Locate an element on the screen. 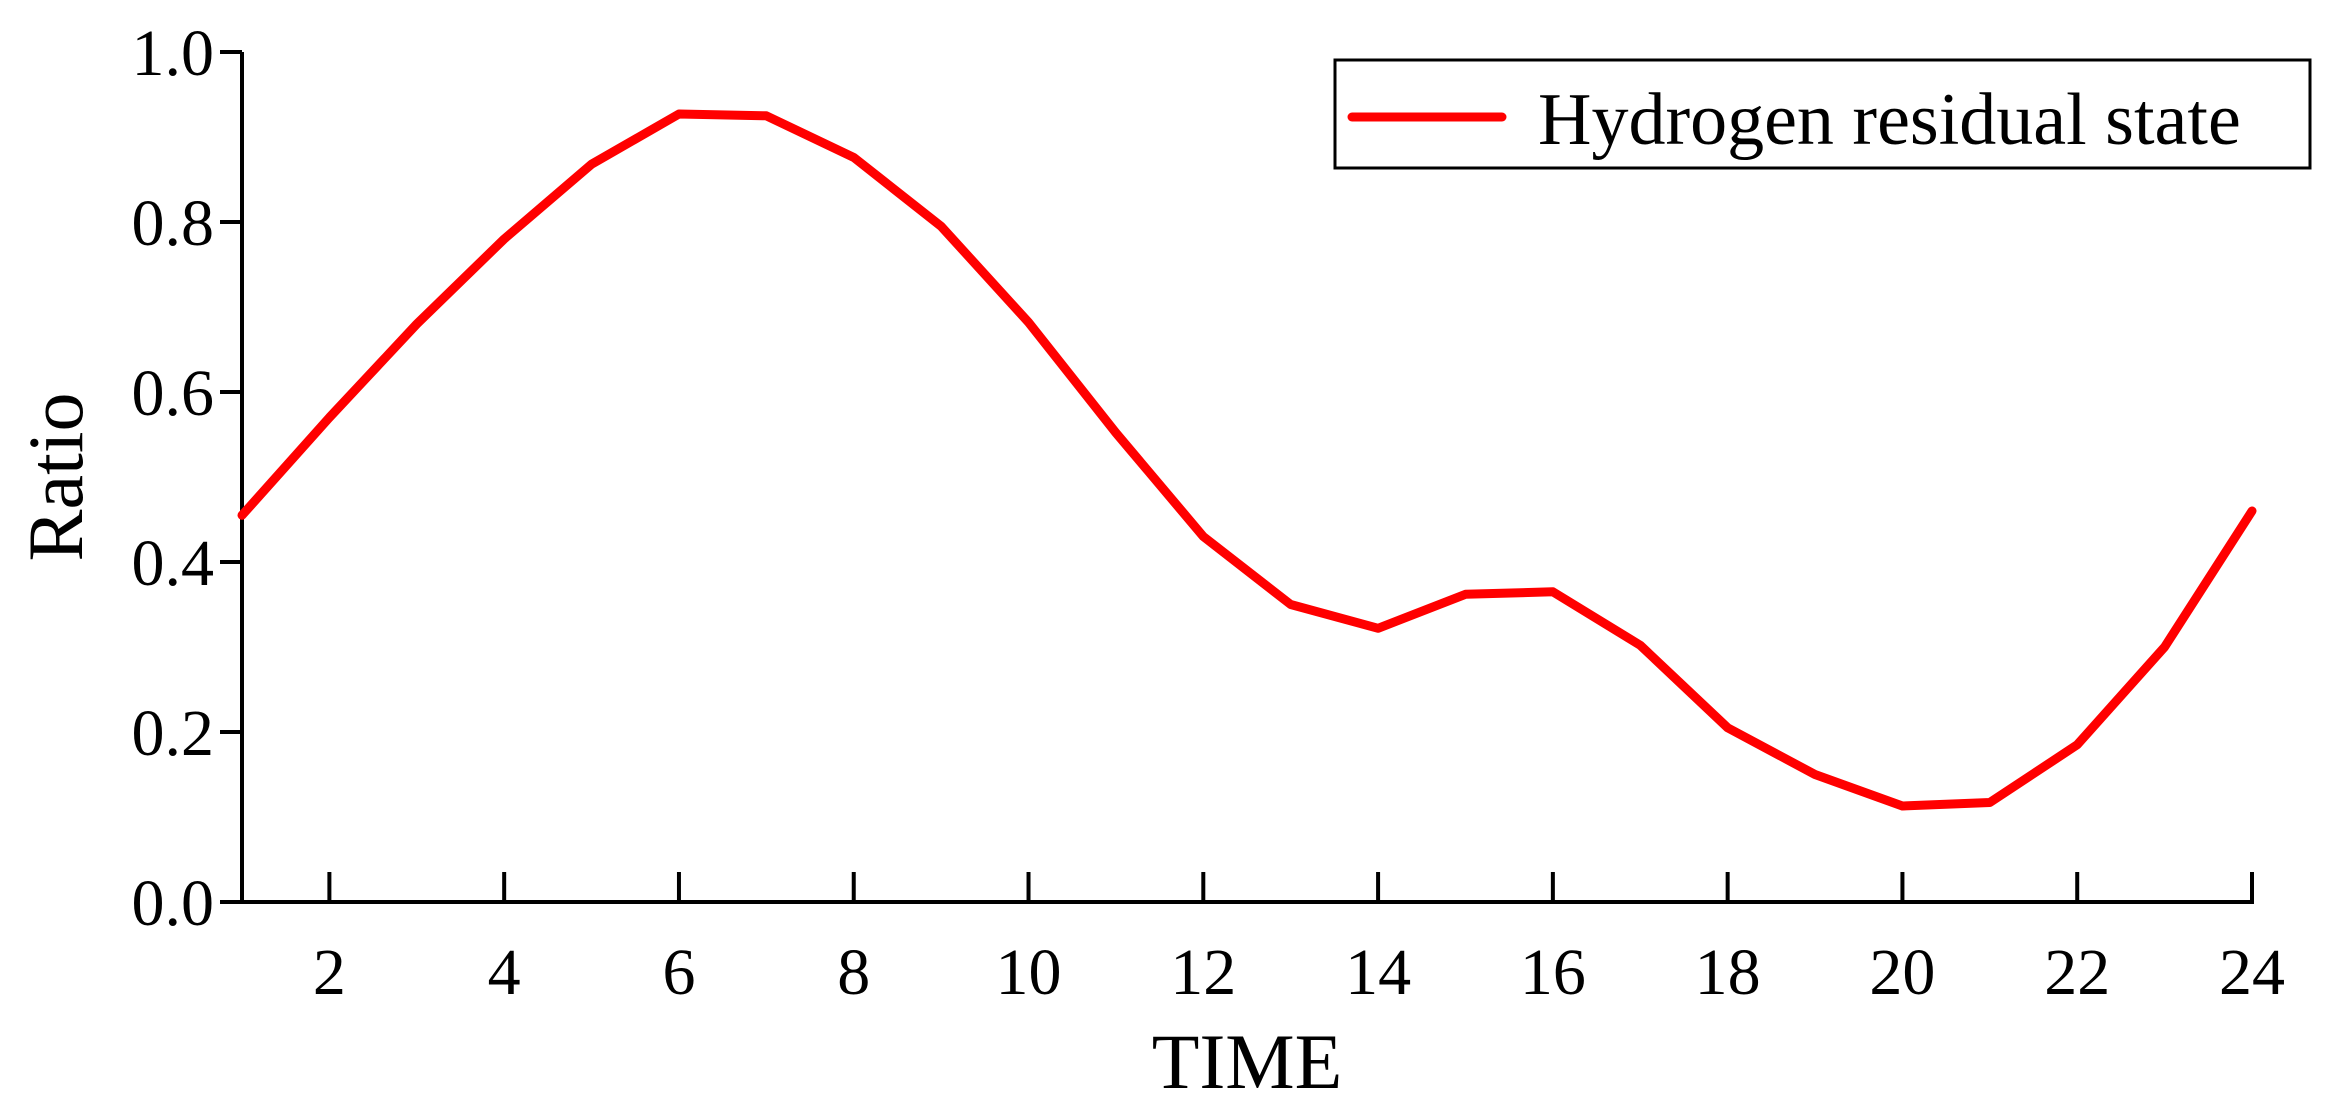  x-tick-label: 6 is located at coordinates (678, 972).